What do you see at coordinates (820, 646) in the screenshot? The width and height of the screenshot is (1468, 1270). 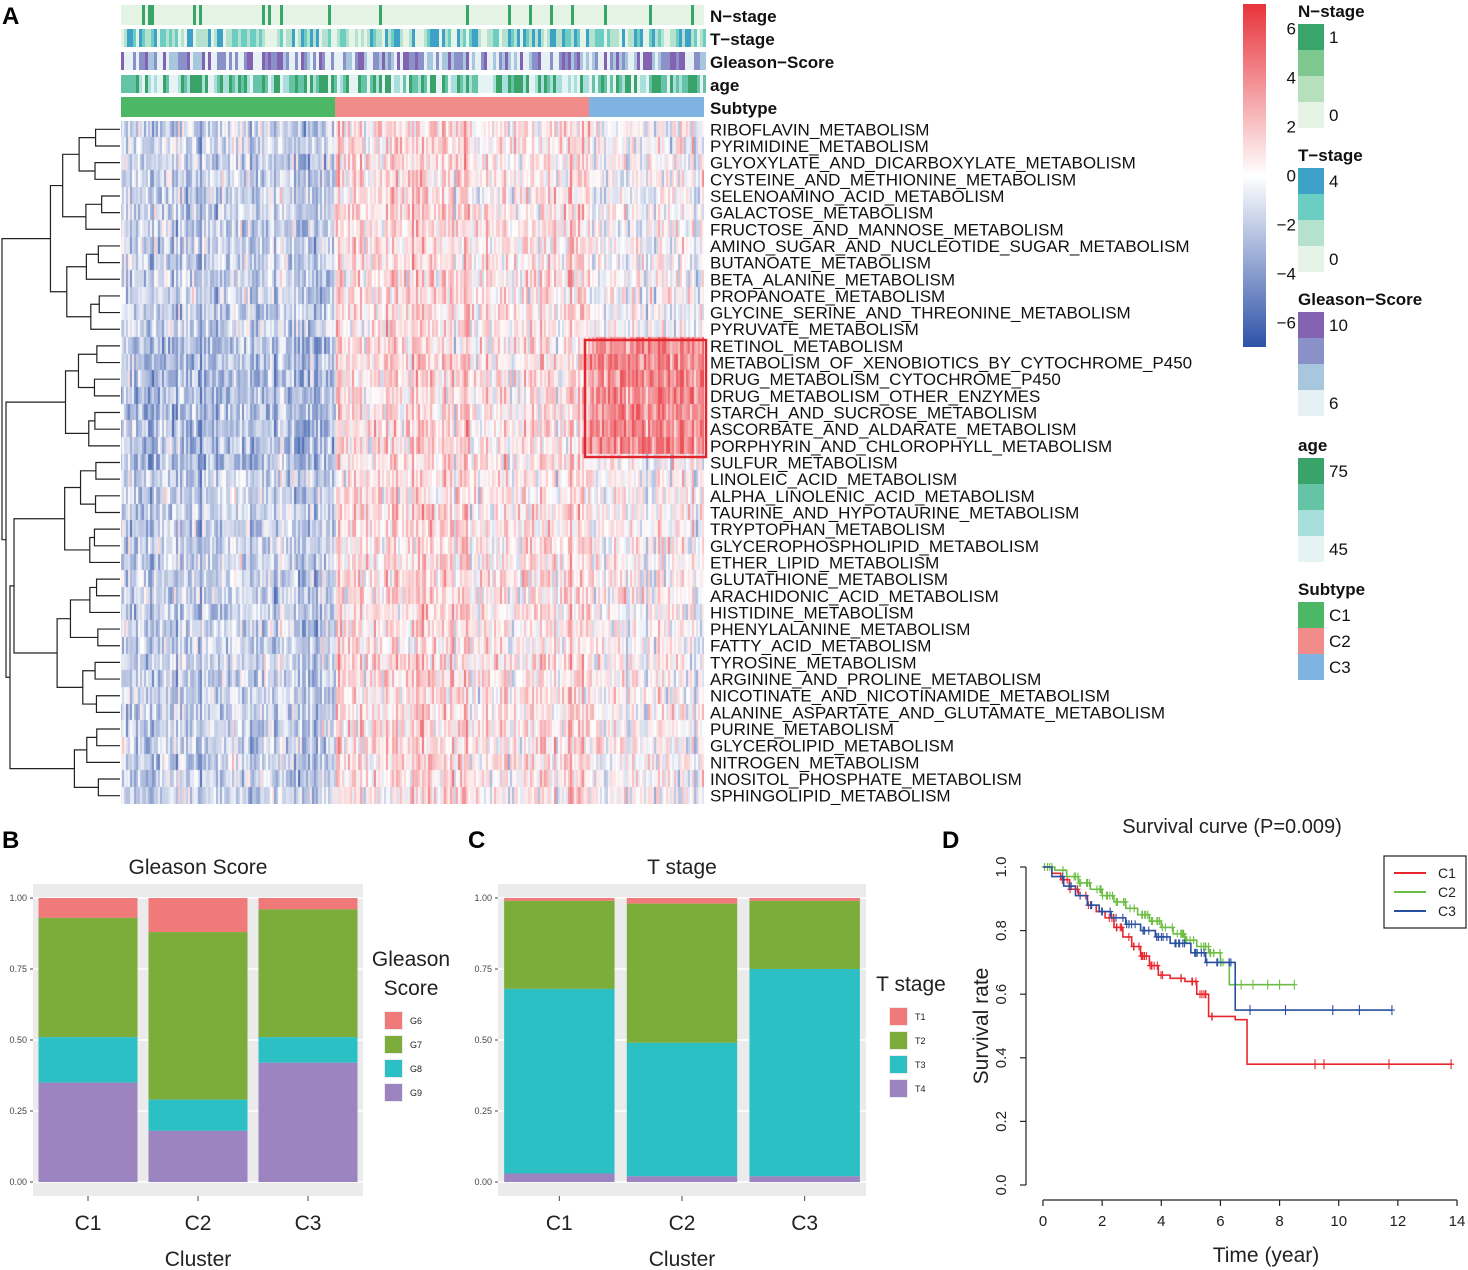 I see `pathway-label: FATTY_ACID_METABOLISM` at bounding box center [820, 646].